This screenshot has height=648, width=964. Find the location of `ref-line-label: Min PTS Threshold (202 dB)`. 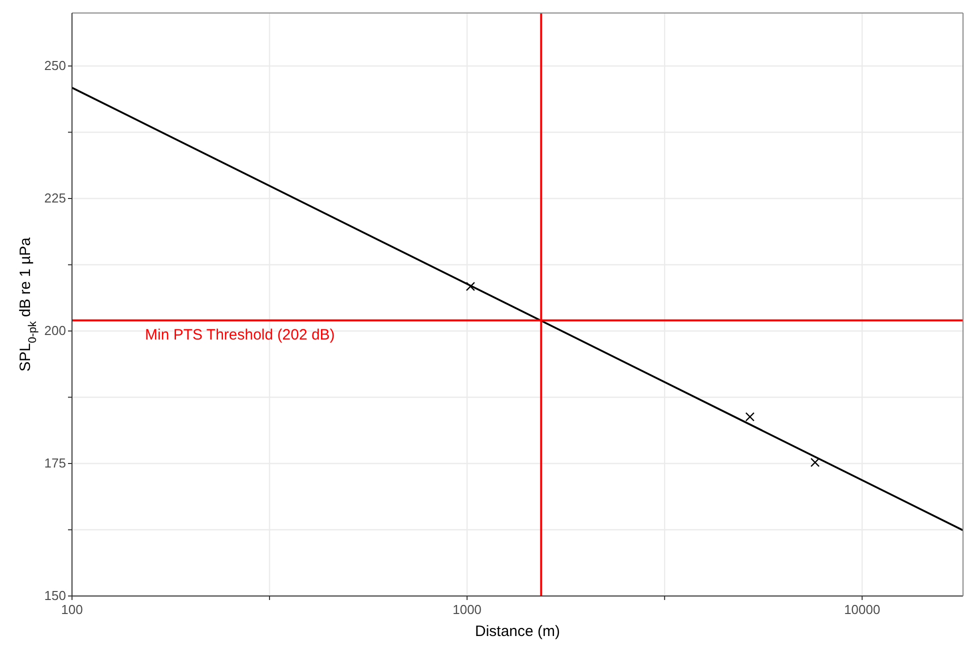

ref-line-label: Min PTS Threshold (202 dB) is located at coordinates (240, 335).